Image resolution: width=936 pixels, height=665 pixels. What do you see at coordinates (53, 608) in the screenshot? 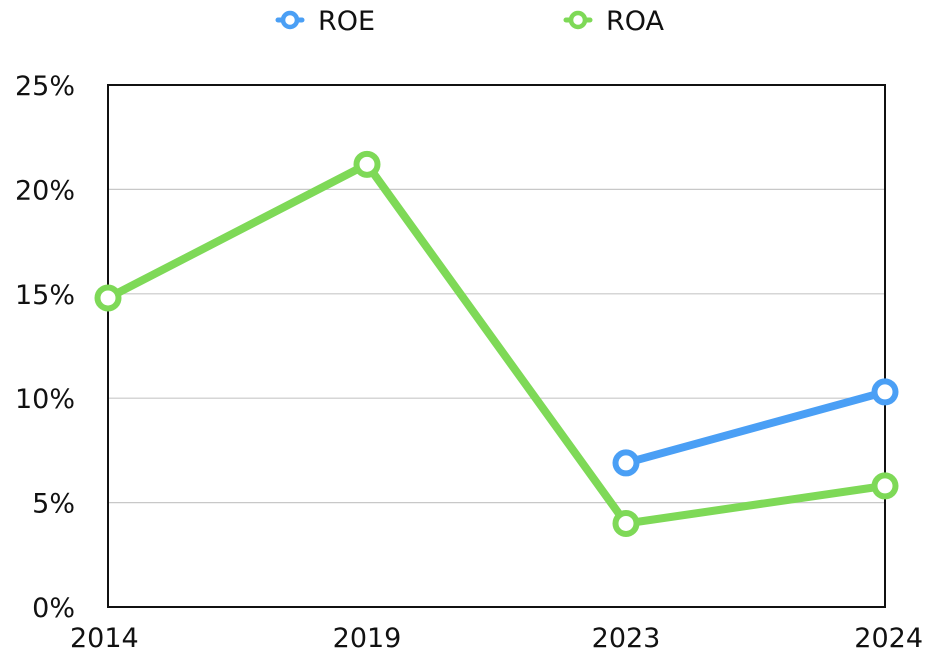
I see `y-tick-label: 0%` at bounding box center [53, 608].